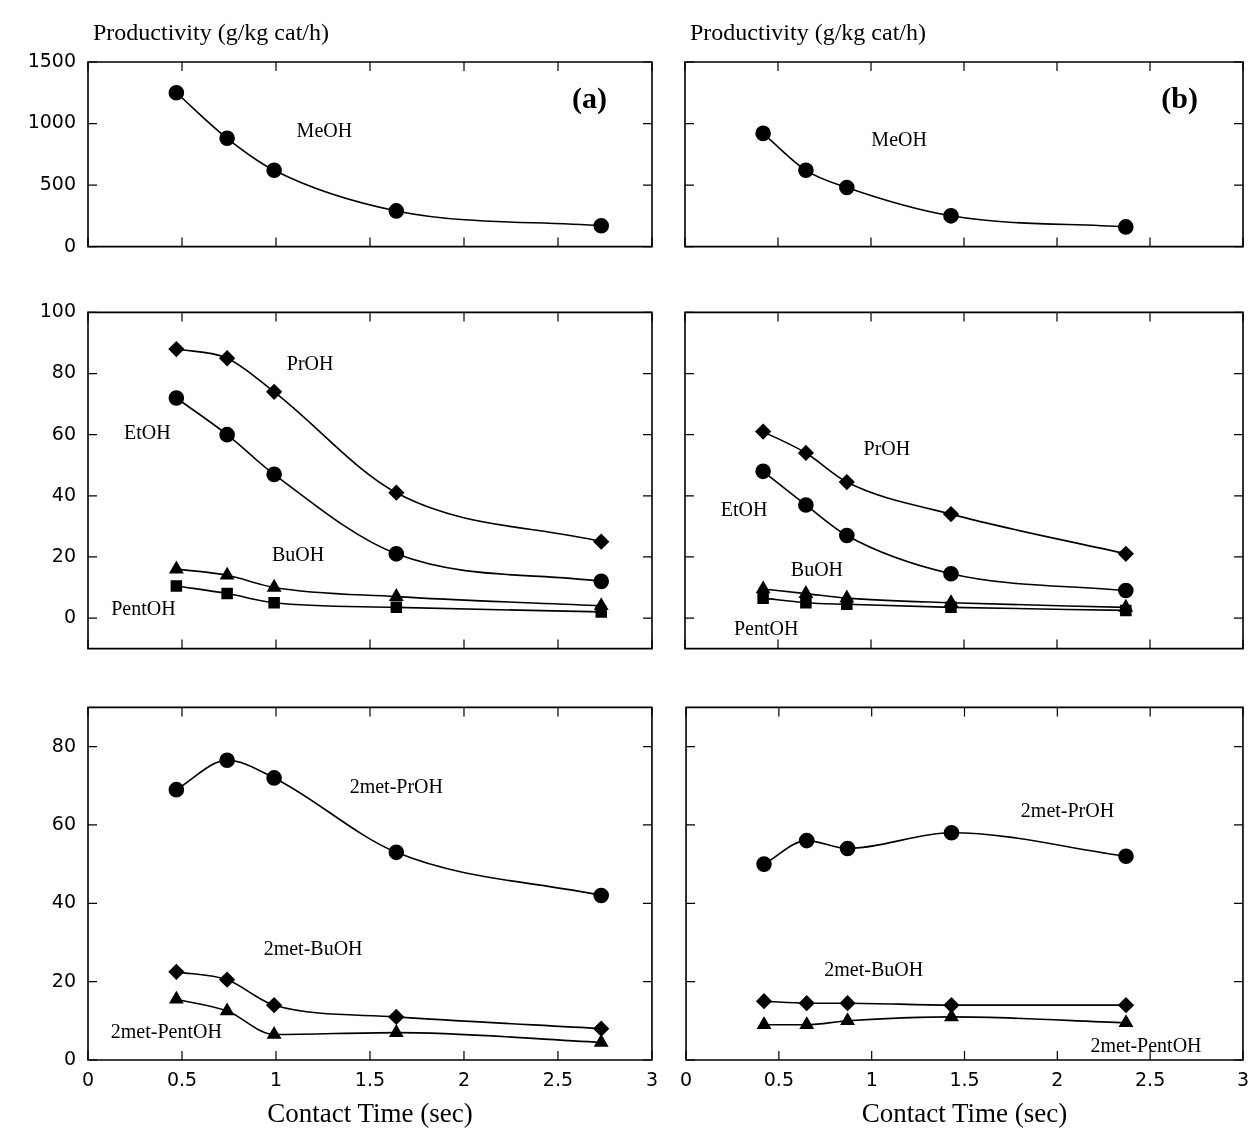 The width and height of the screenshot is (1250, 1131). I want to click on y-tick-label: 500, so click(57, 183).